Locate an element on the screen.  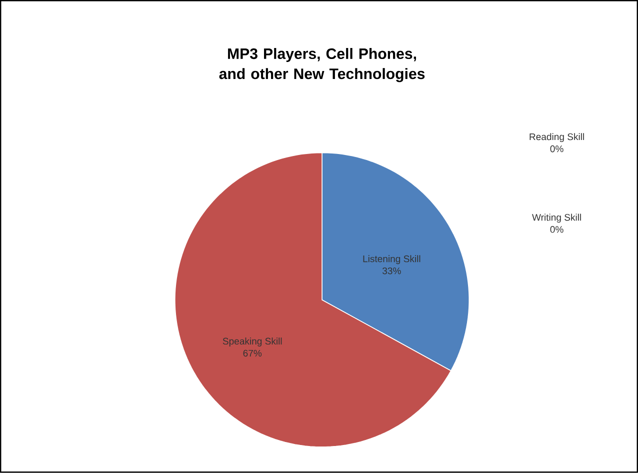
category-label: Writing Skill is located at coordinates (556, 218).